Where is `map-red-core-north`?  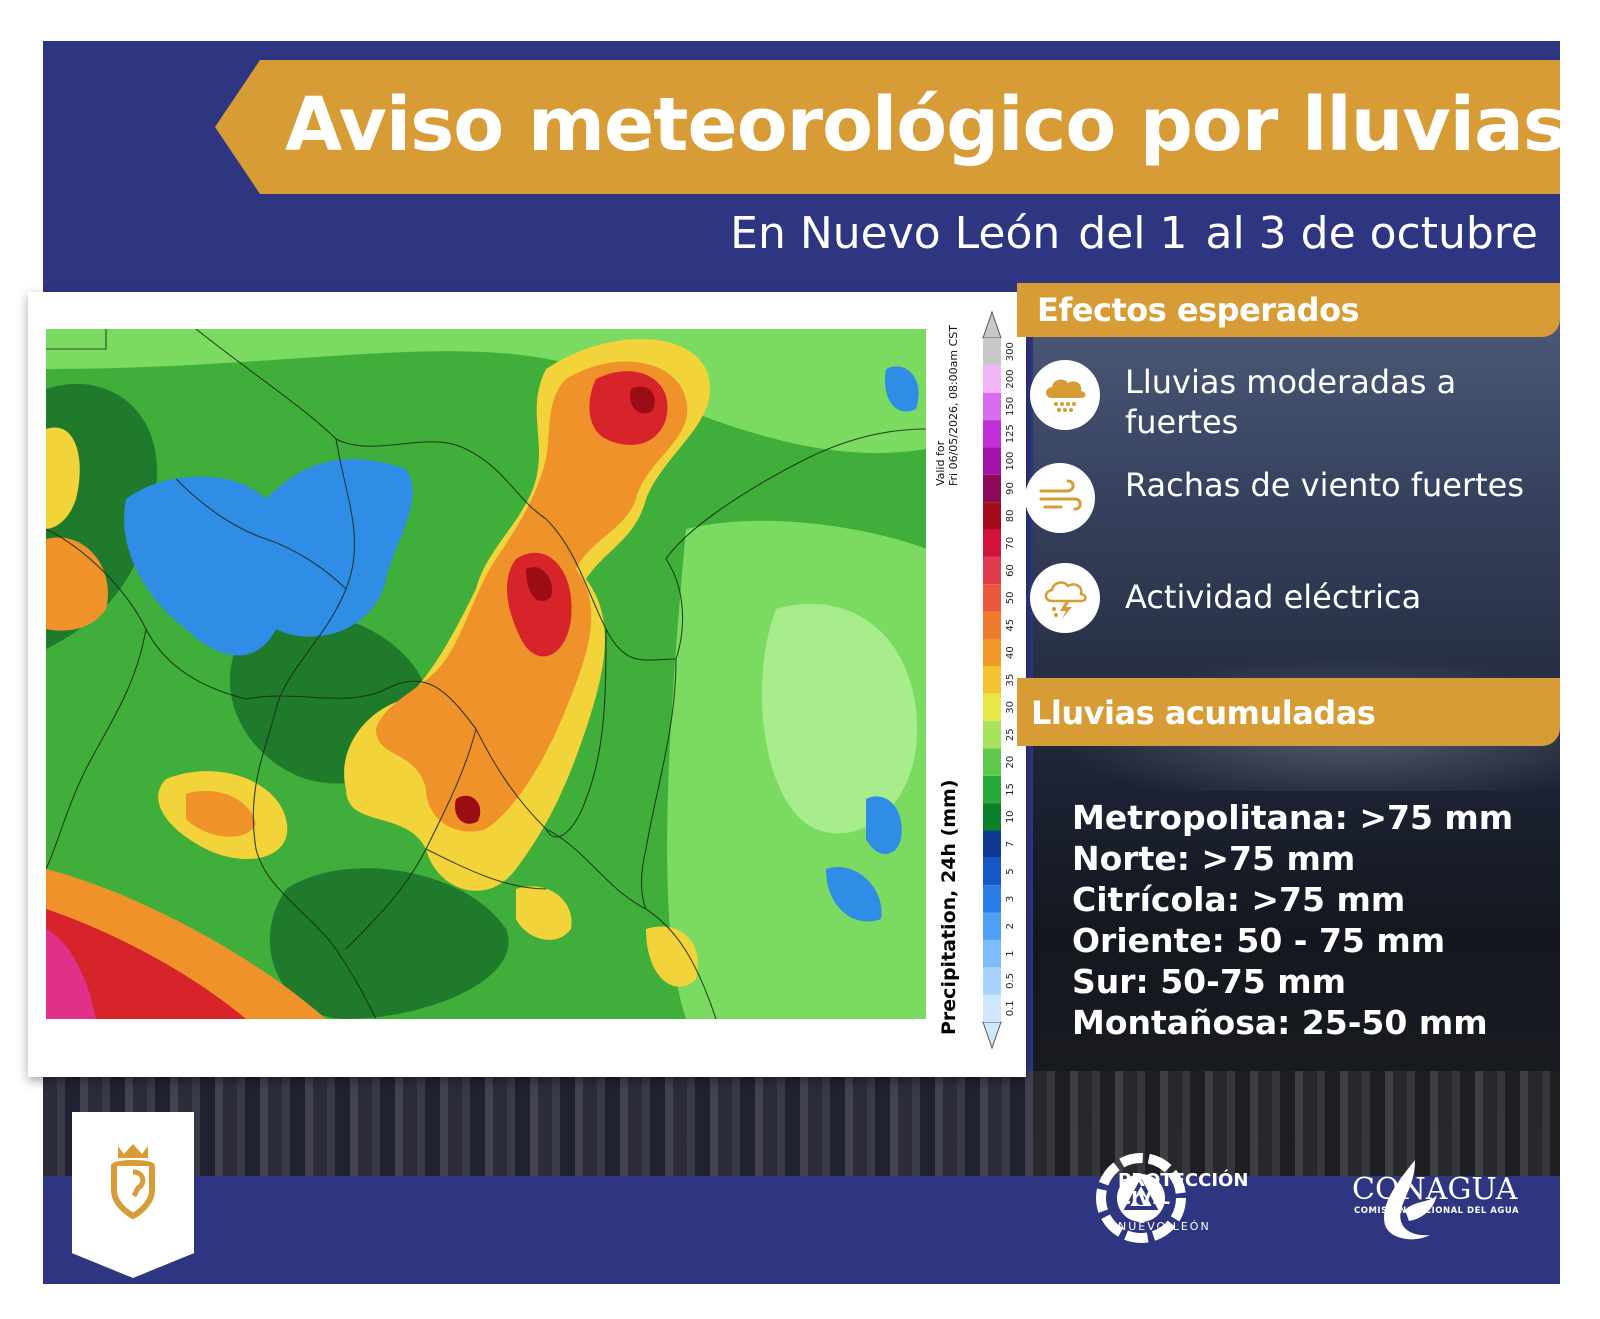
map-red-core-north is located at coordinates (628, 408).